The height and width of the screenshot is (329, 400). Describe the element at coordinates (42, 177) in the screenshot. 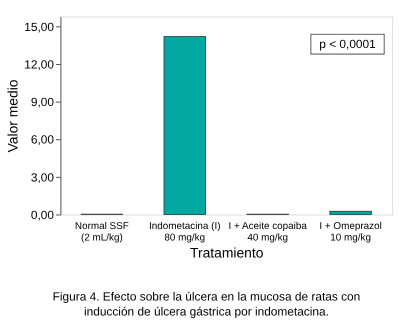

I see `y-tick-label: 3,00` at that location.